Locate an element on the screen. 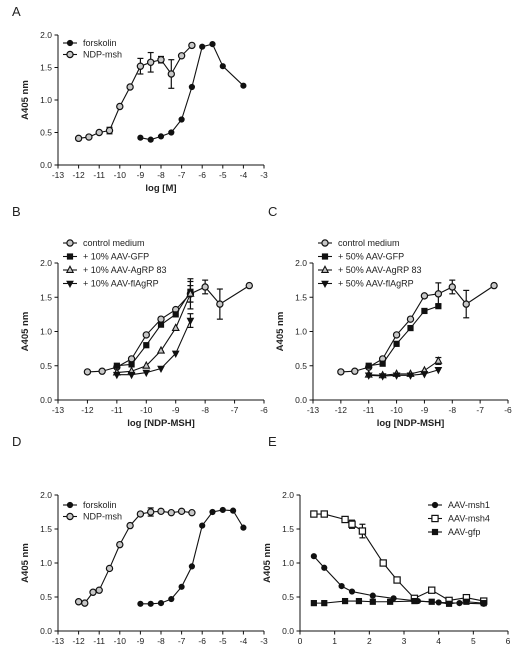 Image resolution: width=512 pixels, height=645 pixels. series-control-medium is located at coordinates (417, 327).